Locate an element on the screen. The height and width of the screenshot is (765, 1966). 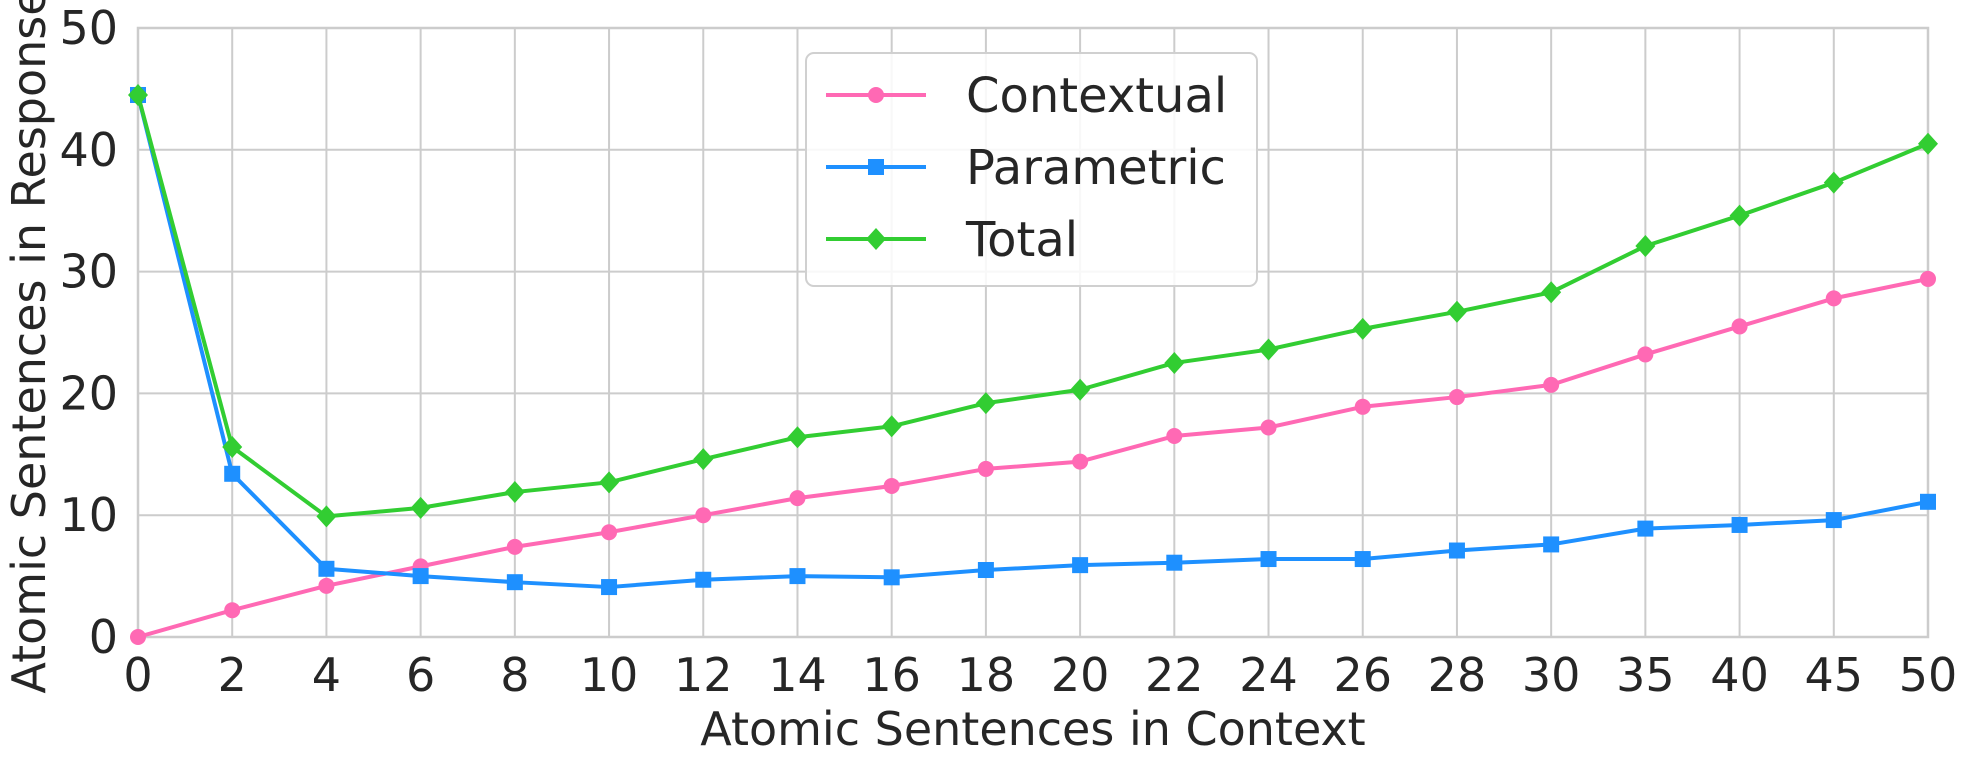
x-tick-label: 40 is located at coordinates (1739, 675).